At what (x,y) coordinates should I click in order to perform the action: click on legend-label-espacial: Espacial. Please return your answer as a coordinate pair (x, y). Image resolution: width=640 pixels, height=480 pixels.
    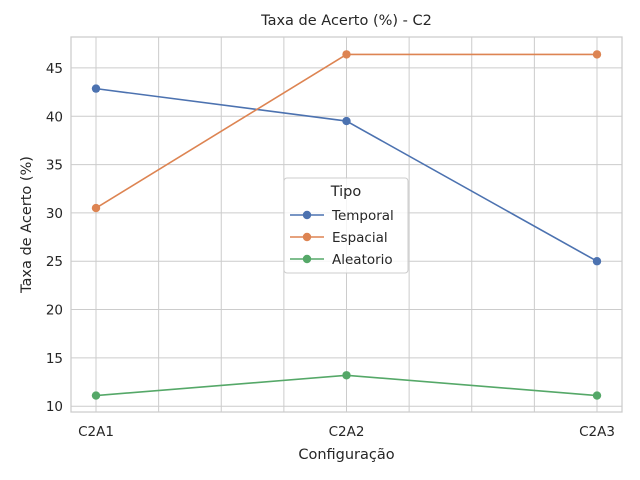
    Looking at the image, I should click on (360, 238).